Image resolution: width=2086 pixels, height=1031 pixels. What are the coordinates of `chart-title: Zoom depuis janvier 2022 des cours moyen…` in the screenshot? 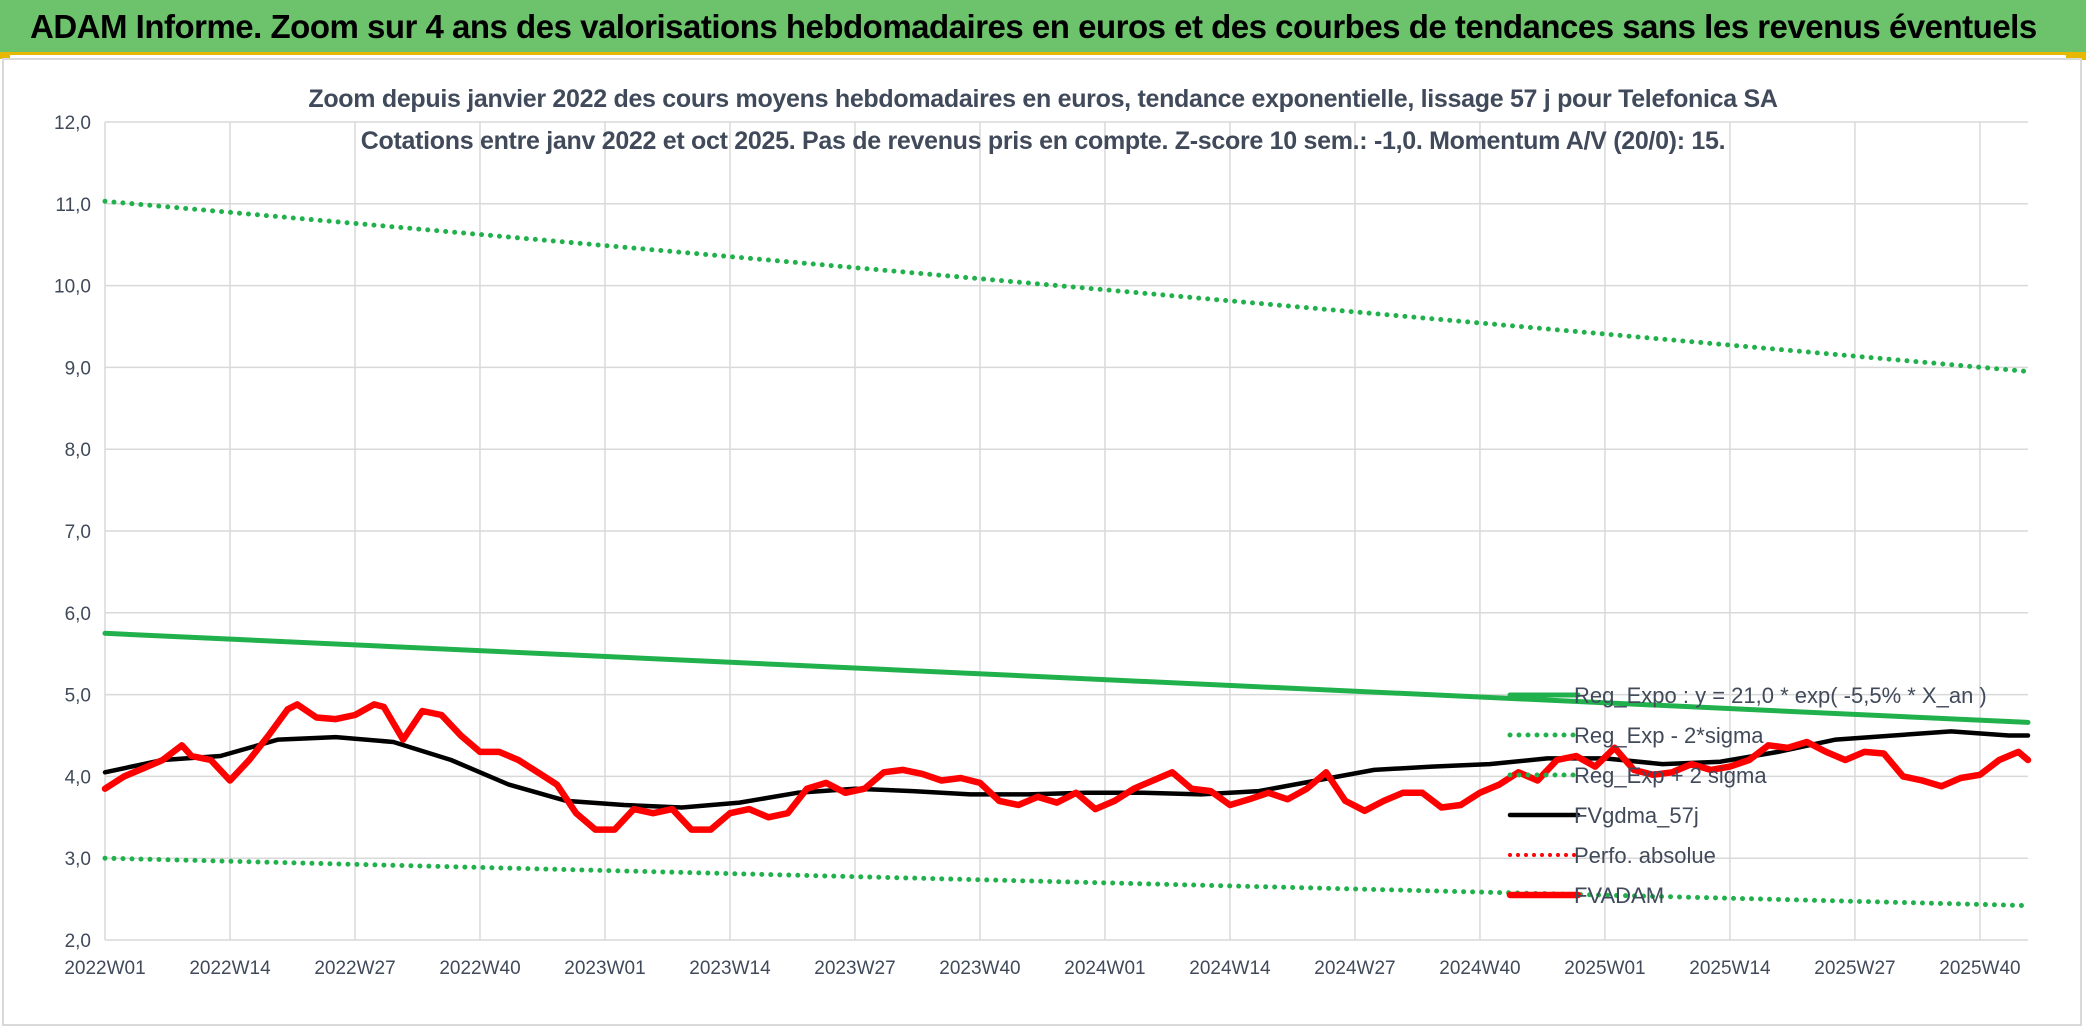 It's located at (1043, 99).